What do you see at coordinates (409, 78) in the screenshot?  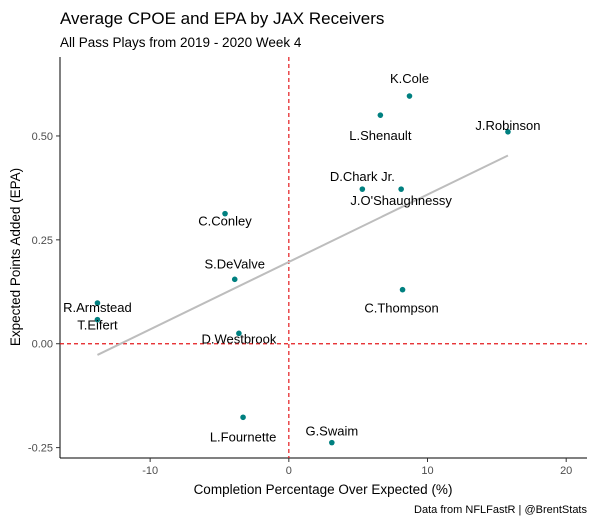 I see `point-label: K.Cole` at bounding box center [409, 78].